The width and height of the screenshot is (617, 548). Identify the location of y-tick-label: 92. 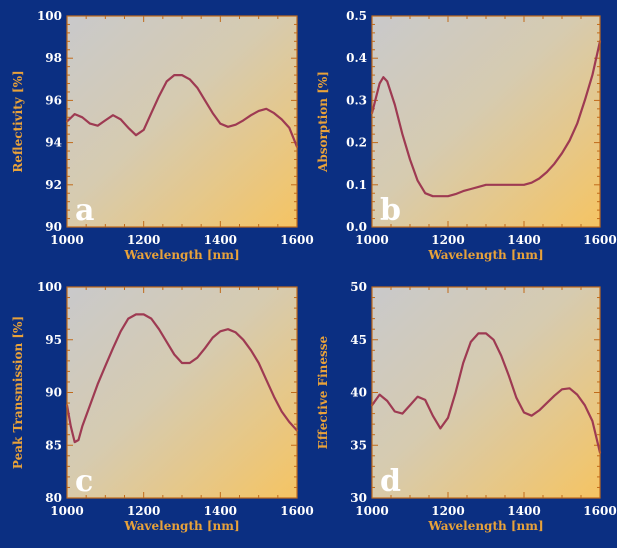
(53, 185).